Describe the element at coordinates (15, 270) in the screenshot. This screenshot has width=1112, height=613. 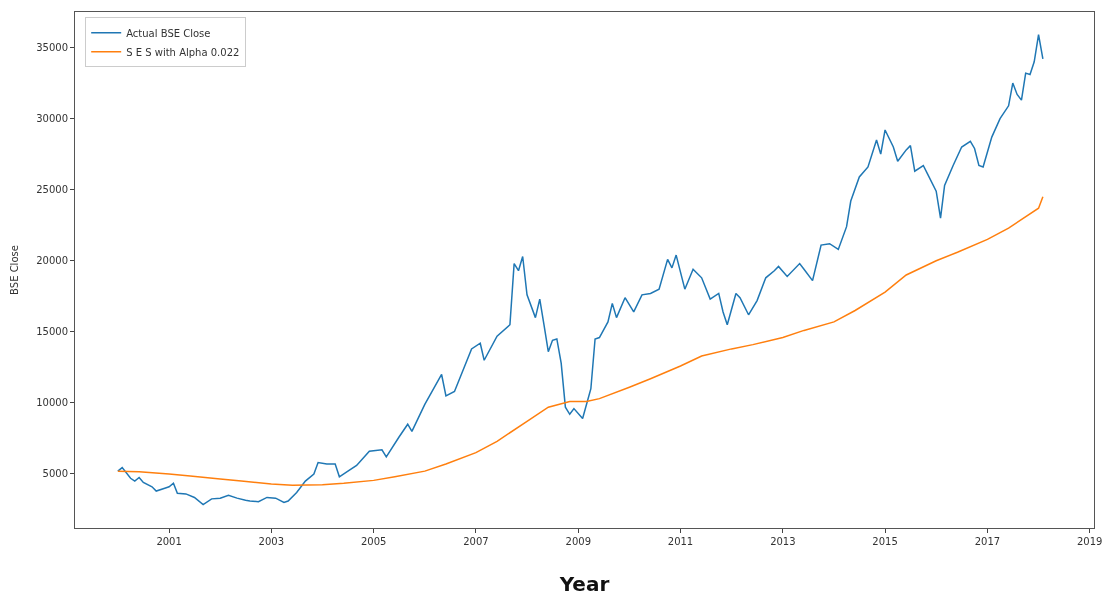
I see `y-axis-title: BSE Close` at that location.